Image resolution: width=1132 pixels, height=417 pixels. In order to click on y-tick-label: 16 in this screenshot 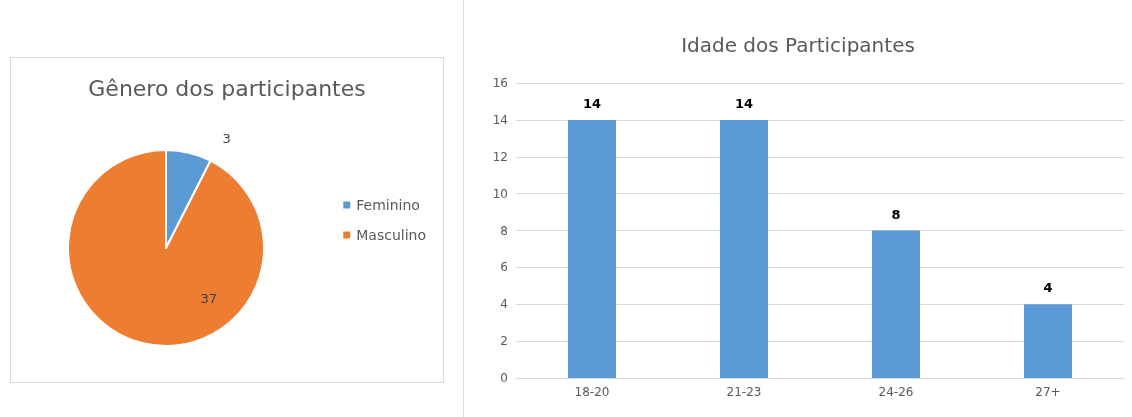, I will do `click(500, 83)`.